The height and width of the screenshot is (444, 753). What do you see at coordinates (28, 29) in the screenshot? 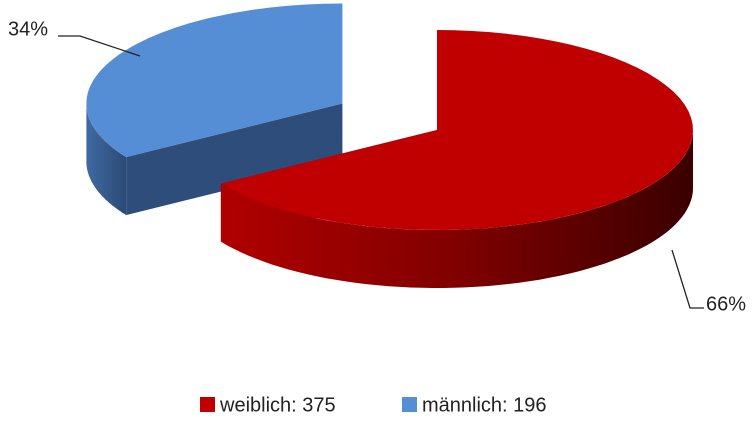
I see `data-label: 34%` at bounding box center [28, 29].